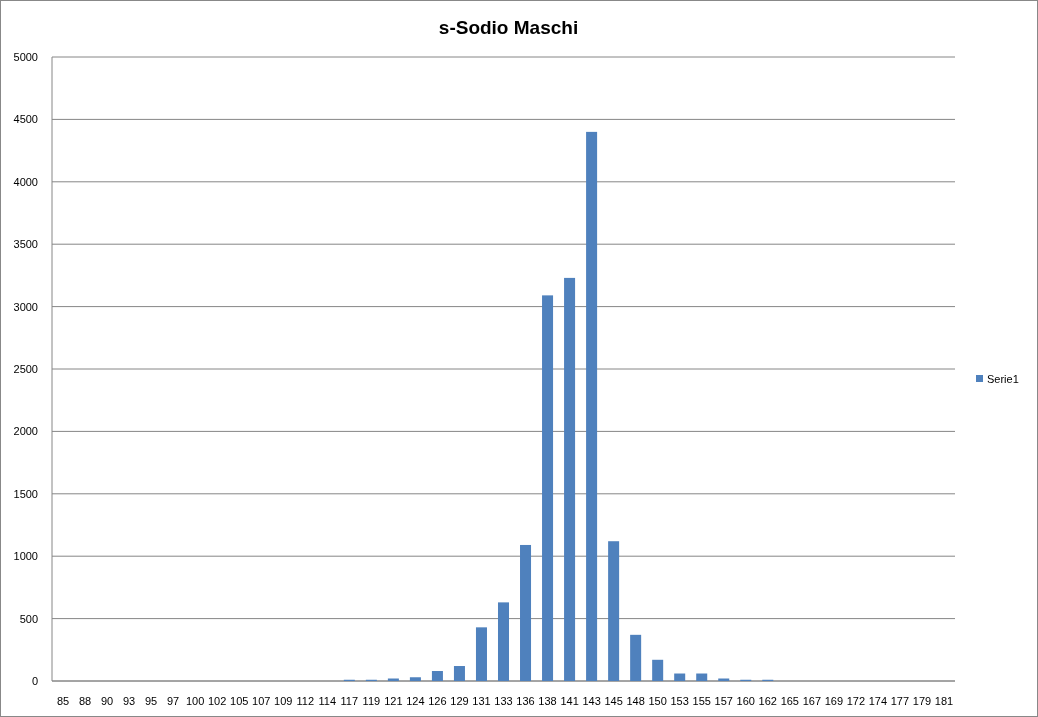  I want to click on x-tick-label: 88, so click(85, 701).